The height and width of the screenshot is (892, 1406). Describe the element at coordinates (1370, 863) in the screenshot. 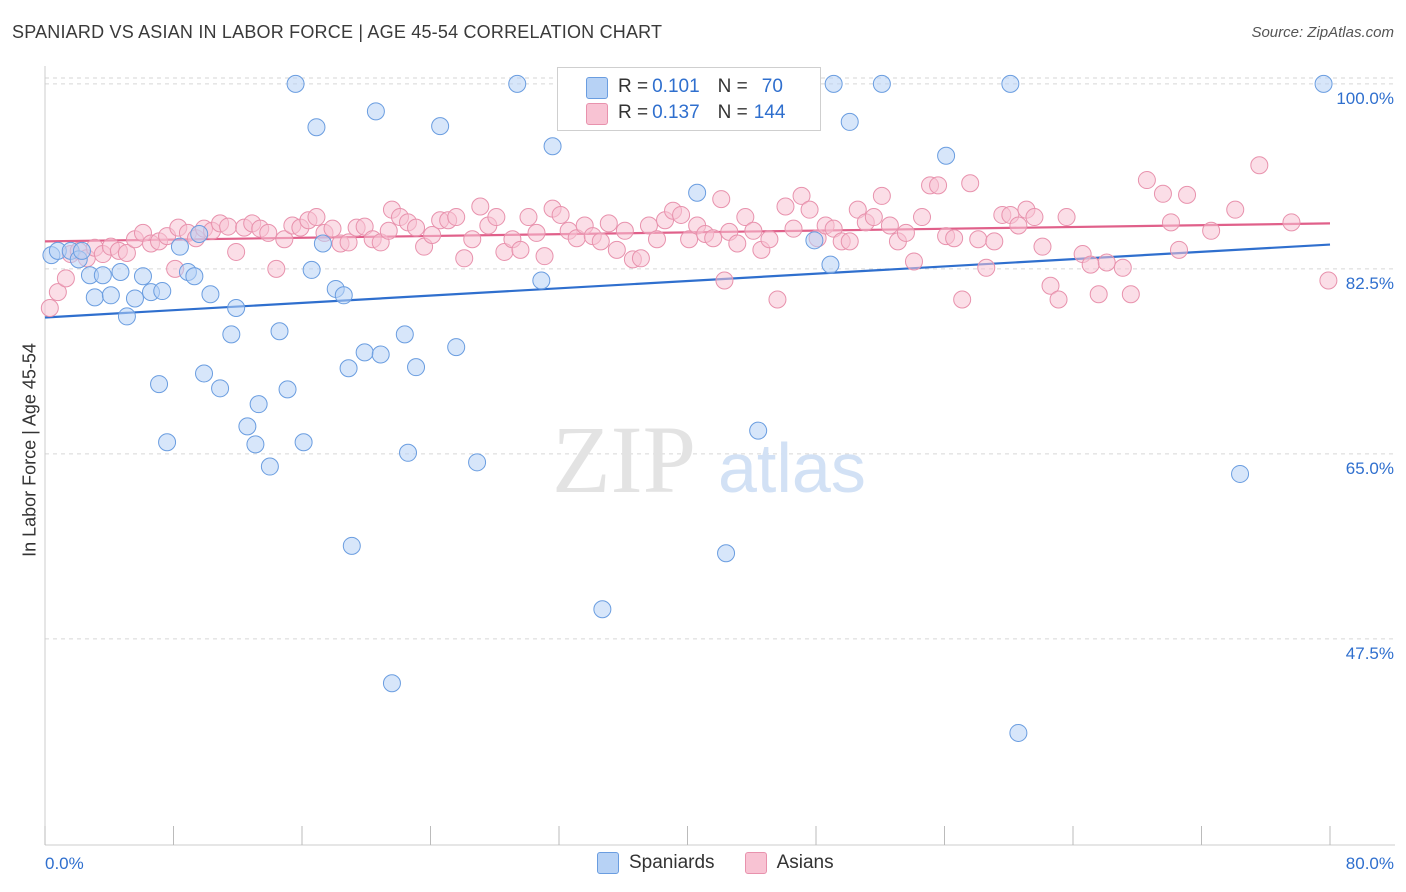

I see `x-tick-label-right: 80.0%` at that location.